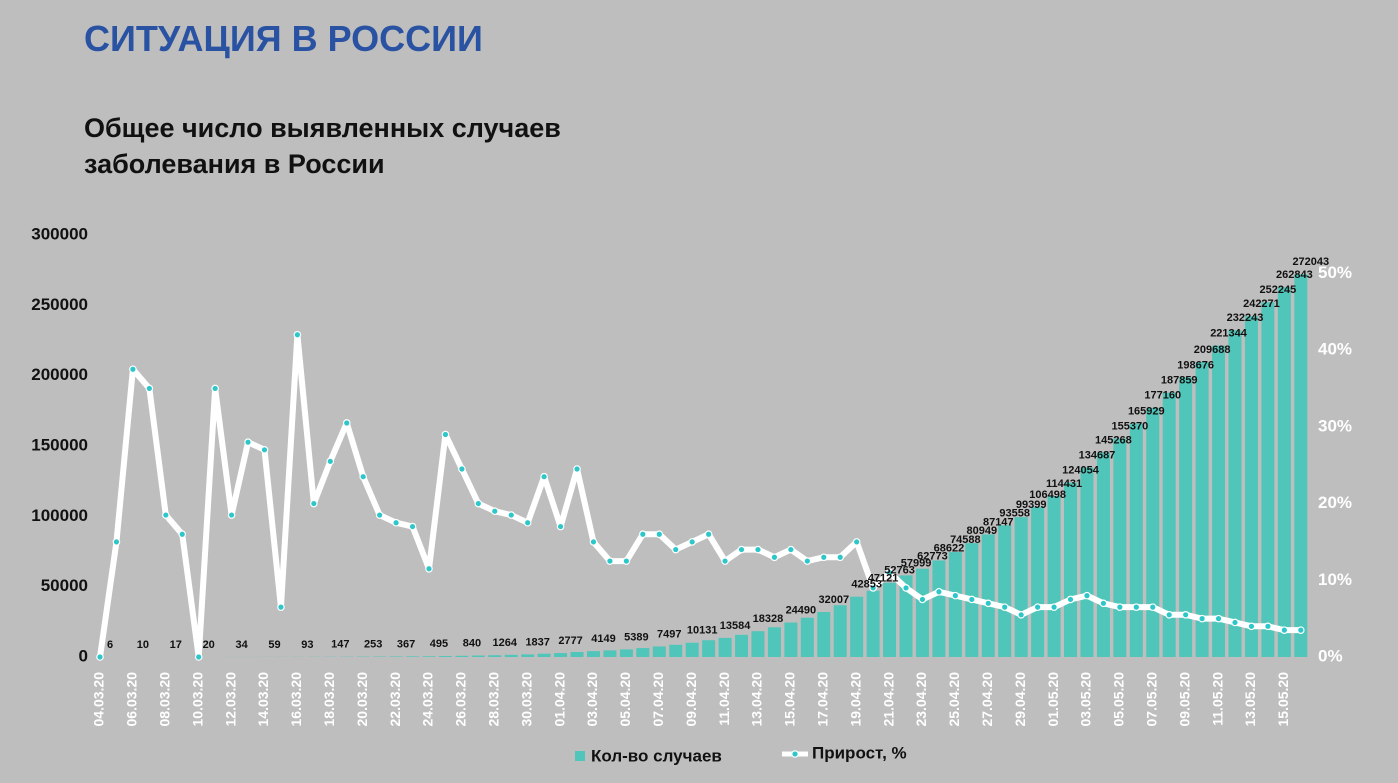 This screenshot has width=1398, height=783. What do you see at coordinates (1086, 699) in the screenshot?
I see `x-tick-label: 03.05.20` at bounding box center [1086, 699].